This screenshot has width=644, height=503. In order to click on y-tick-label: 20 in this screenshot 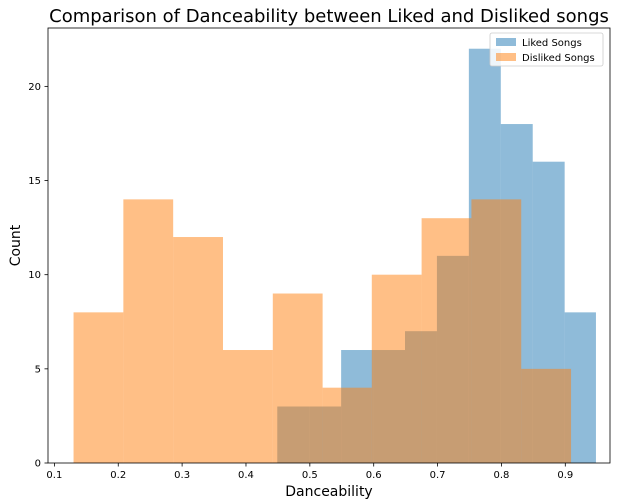, I will do `click(34, 87)`.